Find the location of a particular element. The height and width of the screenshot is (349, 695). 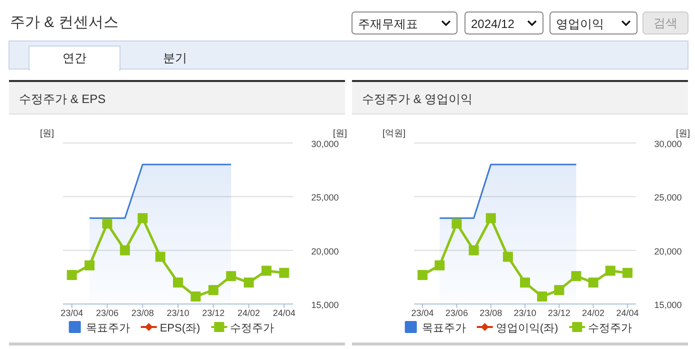

text: 2024/12 is located at coordinates (493, 24).